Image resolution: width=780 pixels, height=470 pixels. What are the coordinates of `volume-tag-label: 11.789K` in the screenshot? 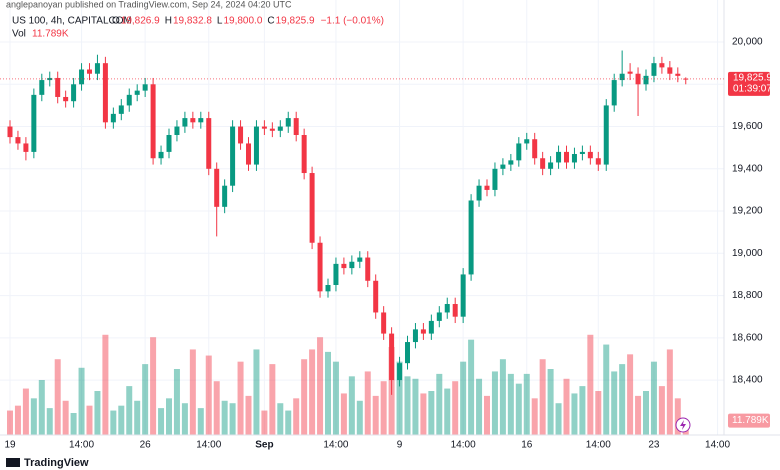 It's located at (750, 420).